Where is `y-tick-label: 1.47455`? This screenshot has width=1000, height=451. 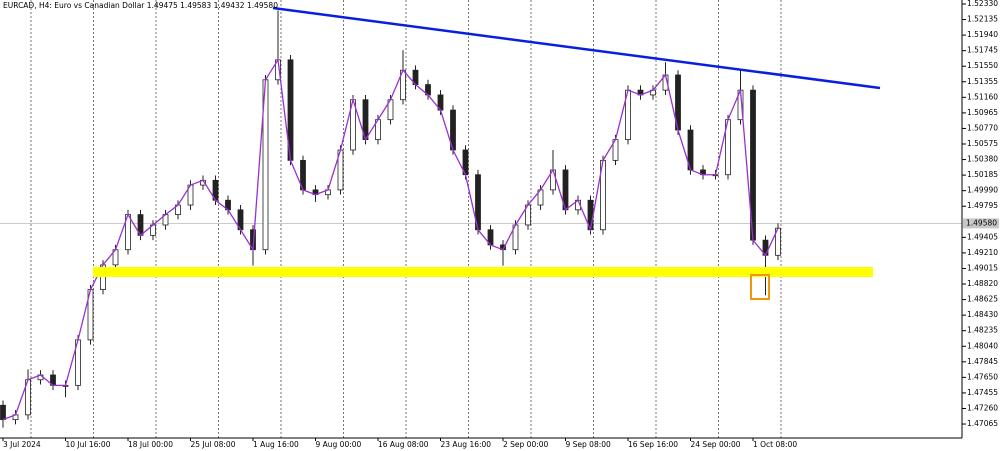
y-tick-label: 1.47455 is located at coordinates (982, 392).